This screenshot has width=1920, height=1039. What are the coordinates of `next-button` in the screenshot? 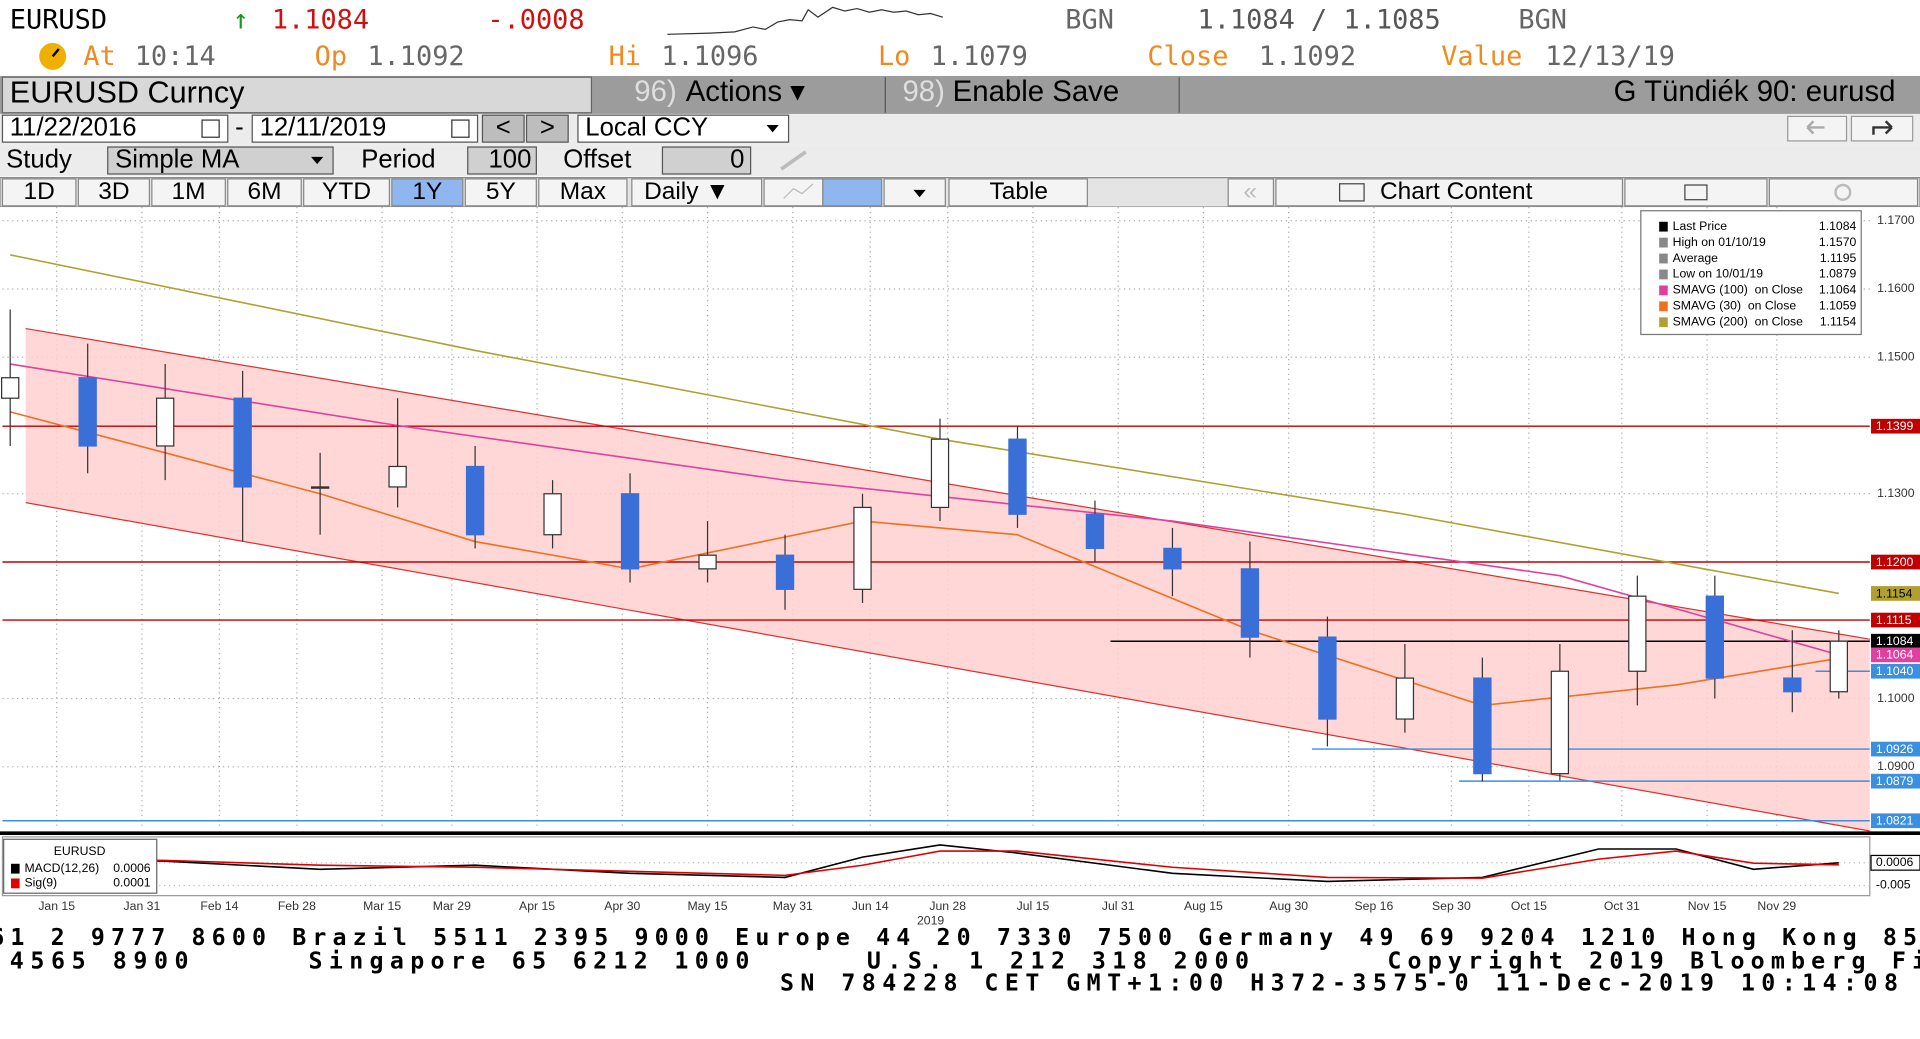 It's located at (547, 128).